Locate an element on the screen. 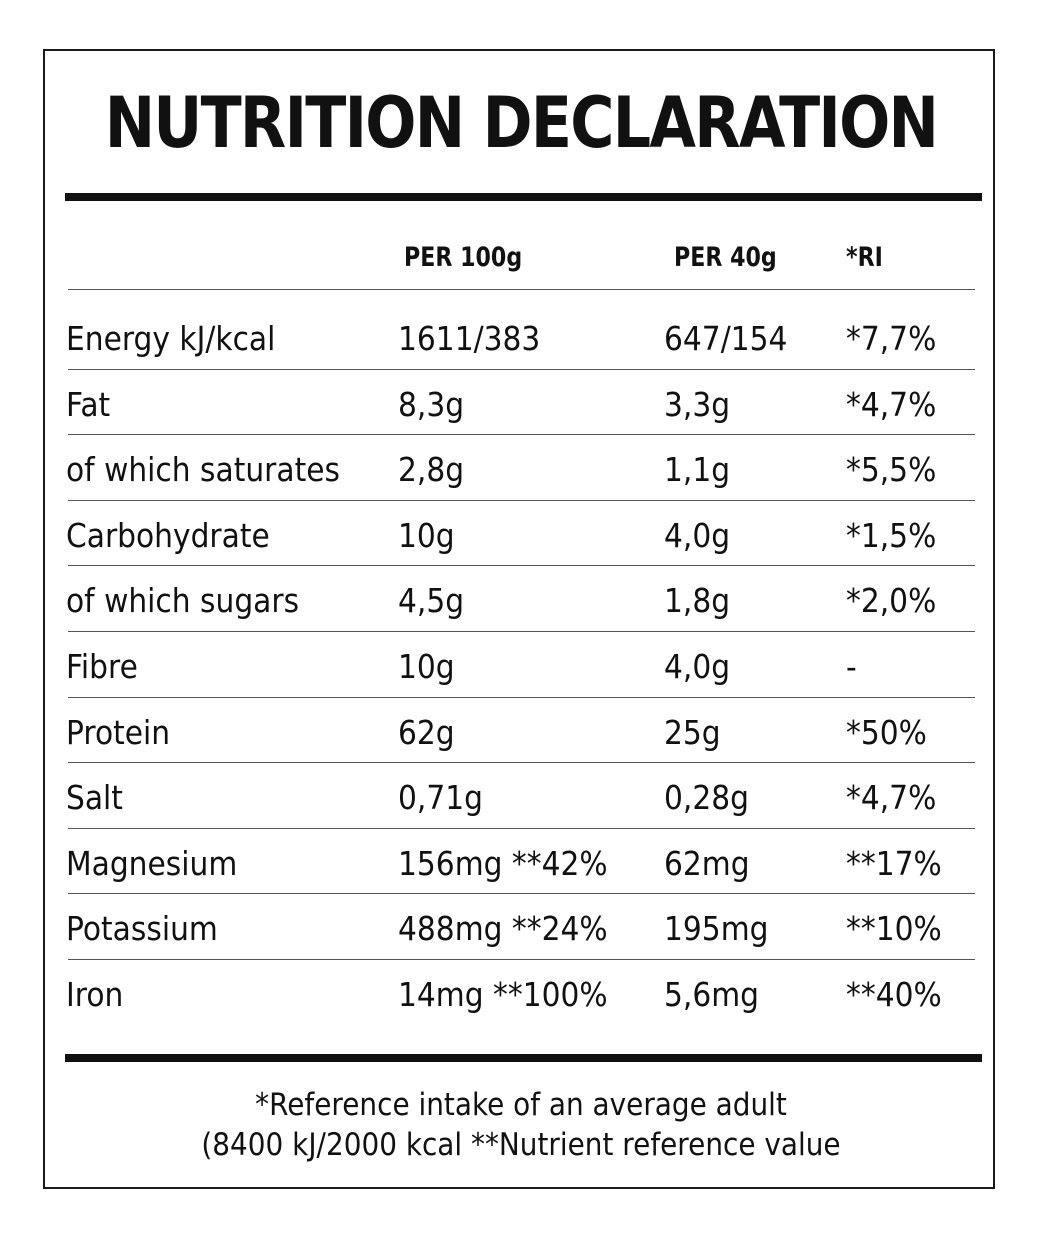  table-row: Iron 14mg **100% 5,6mg **40% is located at coordinates (521, 995).